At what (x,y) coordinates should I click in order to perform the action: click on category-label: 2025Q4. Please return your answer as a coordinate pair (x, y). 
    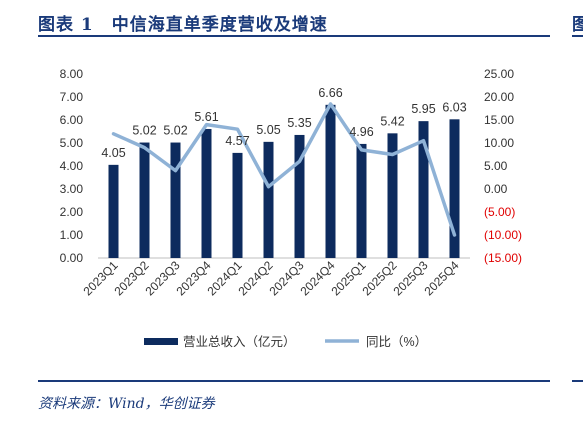
    Looking at the image, I should click on (442, 278).